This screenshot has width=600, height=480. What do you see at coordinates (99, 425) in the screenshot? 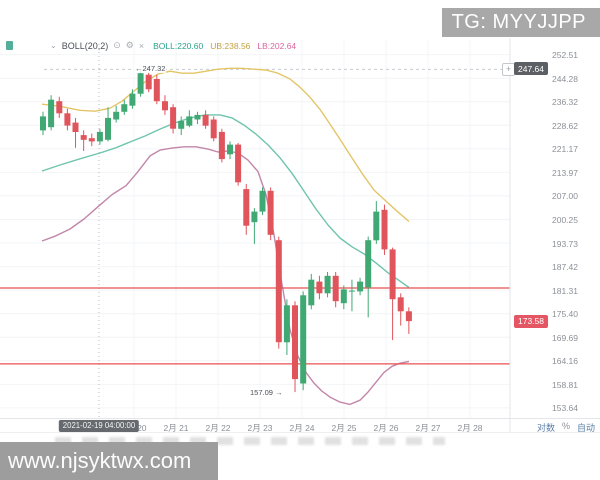
I see `time-axis-badge: 2021-02-19 04:00:00` at bounding box center [99, 425].